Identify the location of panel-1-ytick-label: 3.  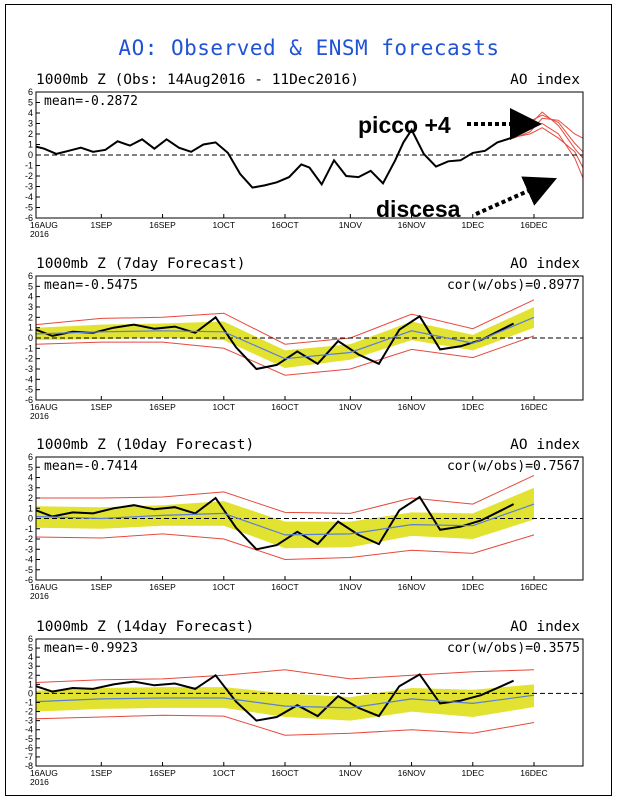
(30, 124).